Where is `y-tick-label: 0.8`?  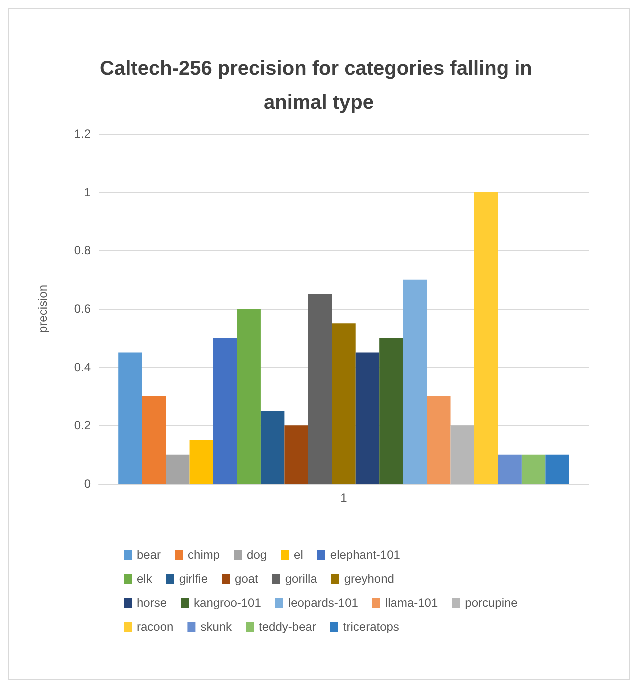
y-tick-label: 0.8 is located at coordinates (83, 251).